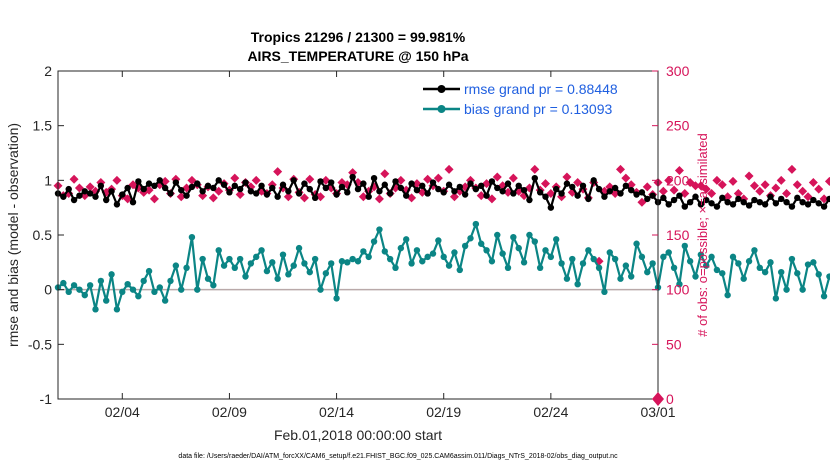  What do you see at coordinates (48, 71) in the screenshot?
I see `y-tick-left-label: 2` at bounding box center [48, 71].